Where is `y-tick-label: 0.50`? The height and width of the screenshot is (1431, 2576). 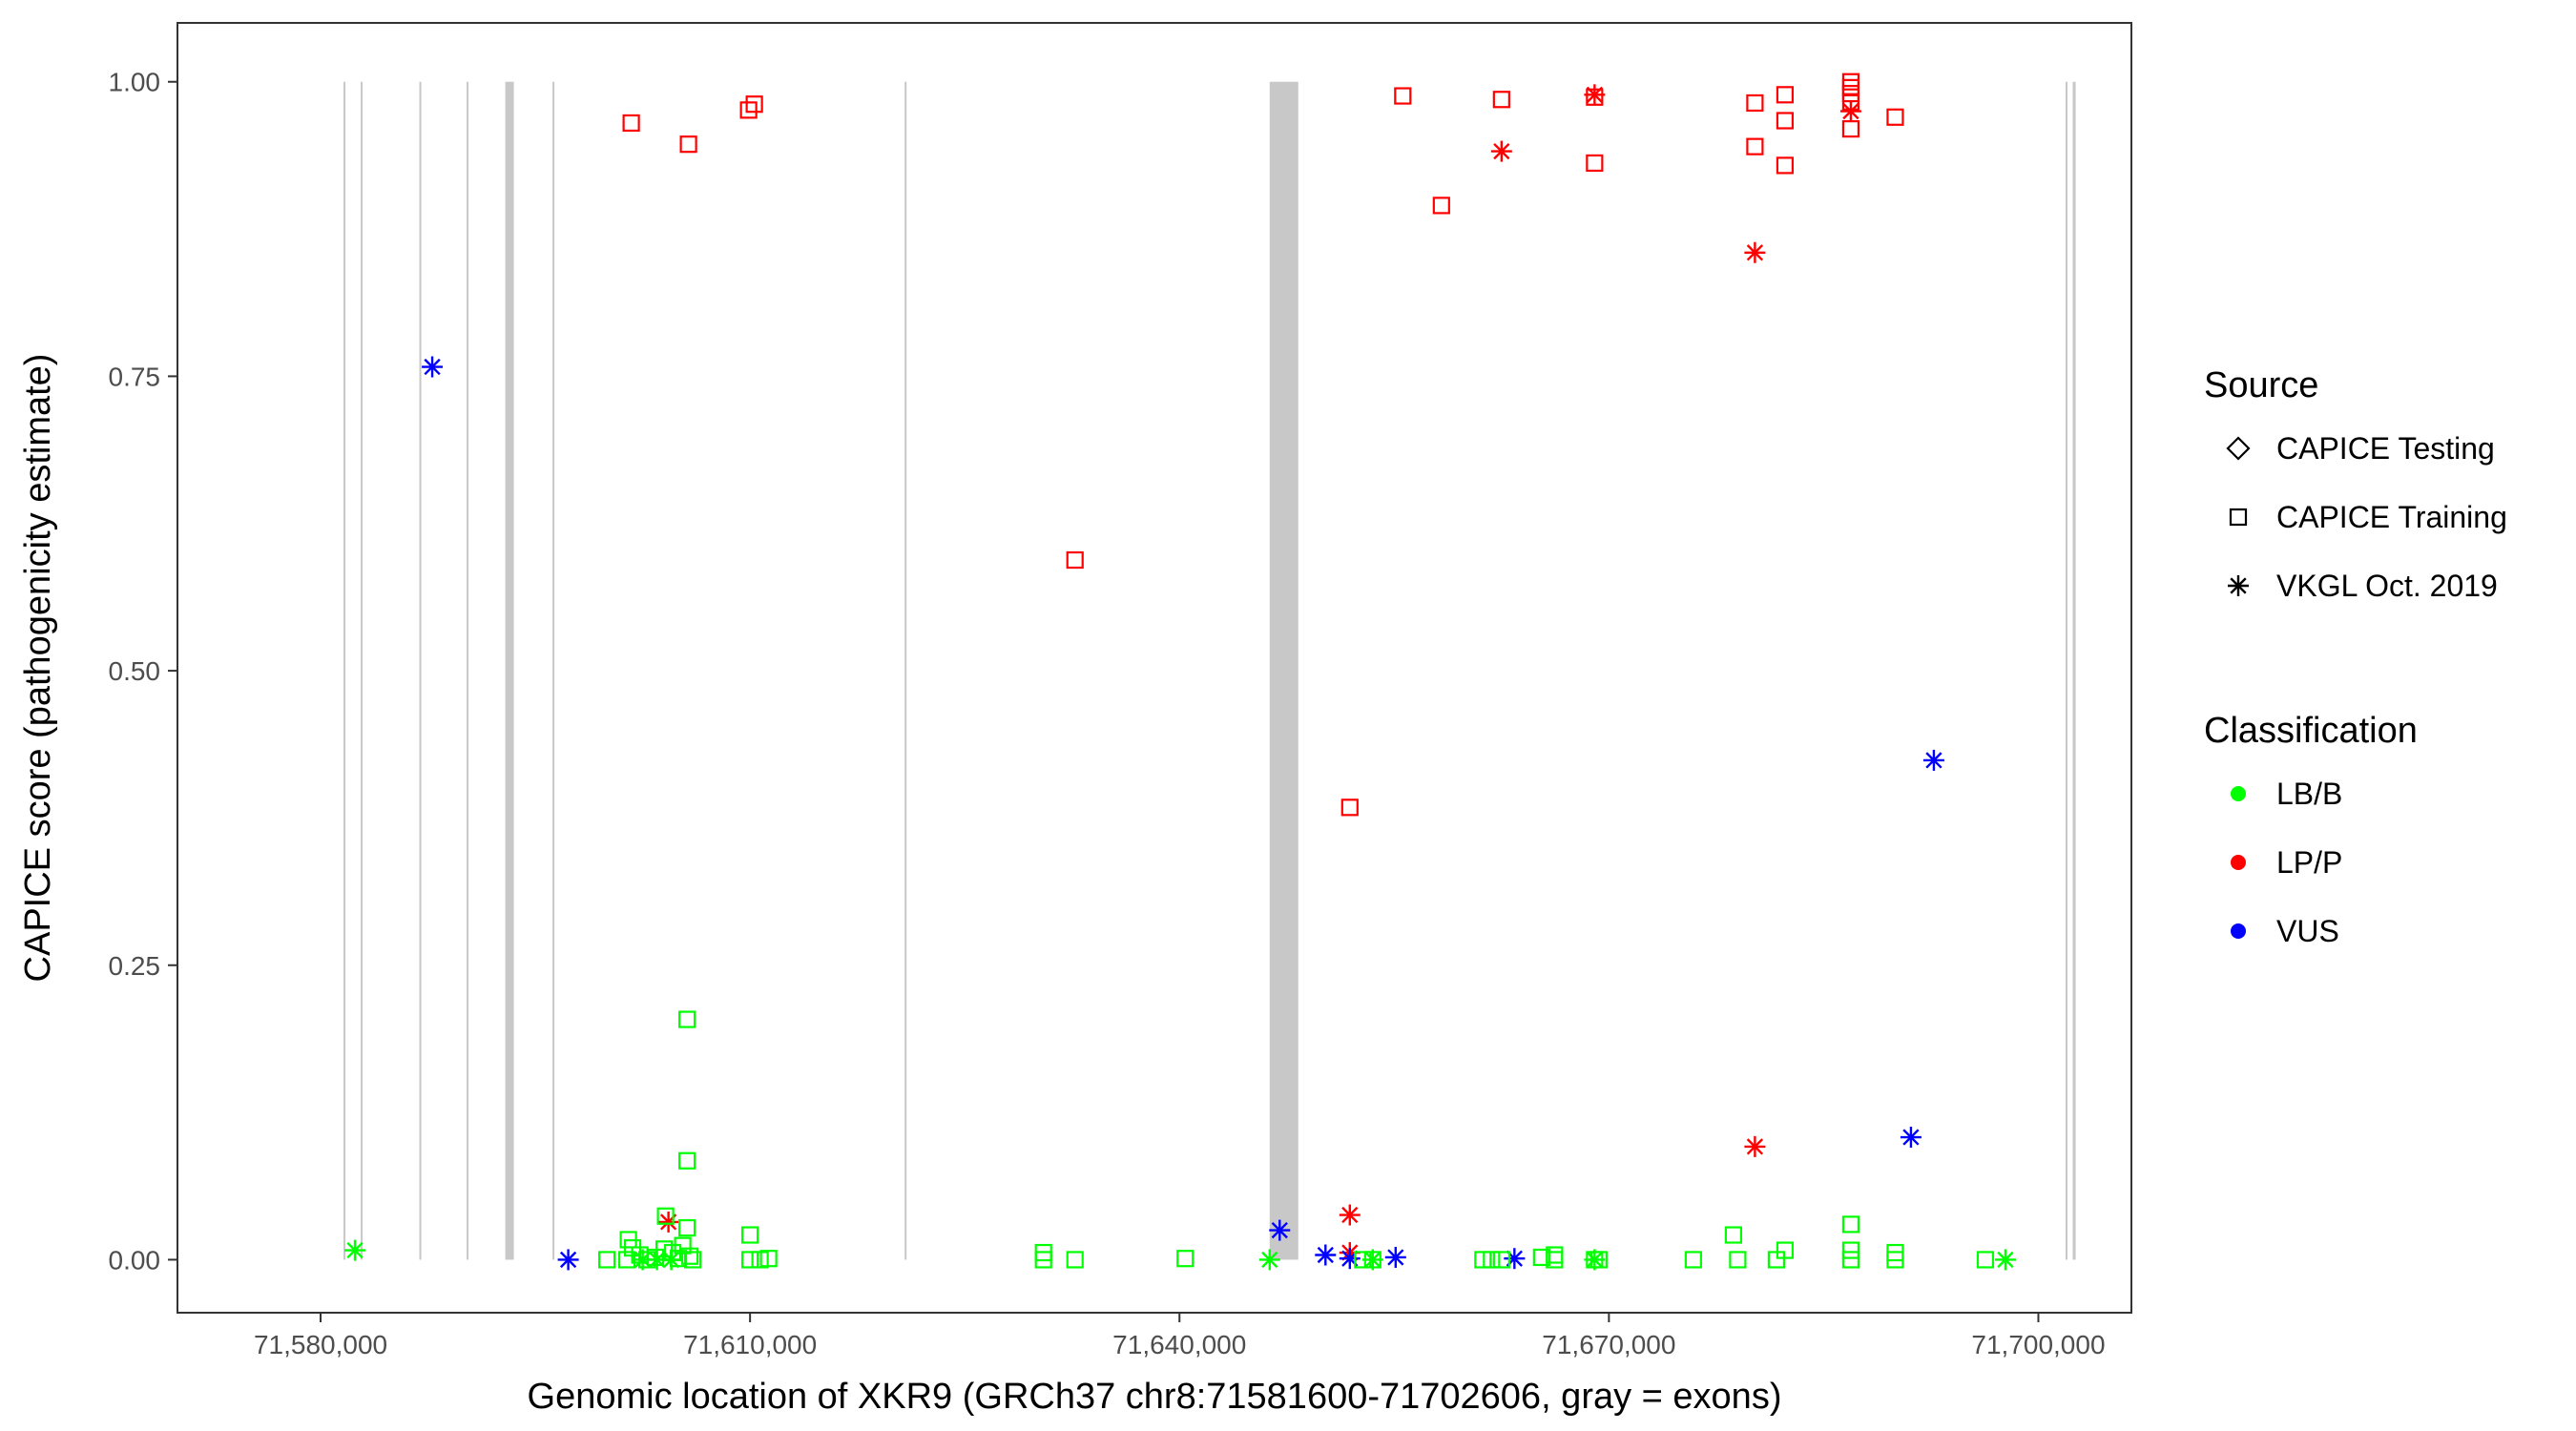 y-tick-label: 0.50 is located at coordinates (135, 671).